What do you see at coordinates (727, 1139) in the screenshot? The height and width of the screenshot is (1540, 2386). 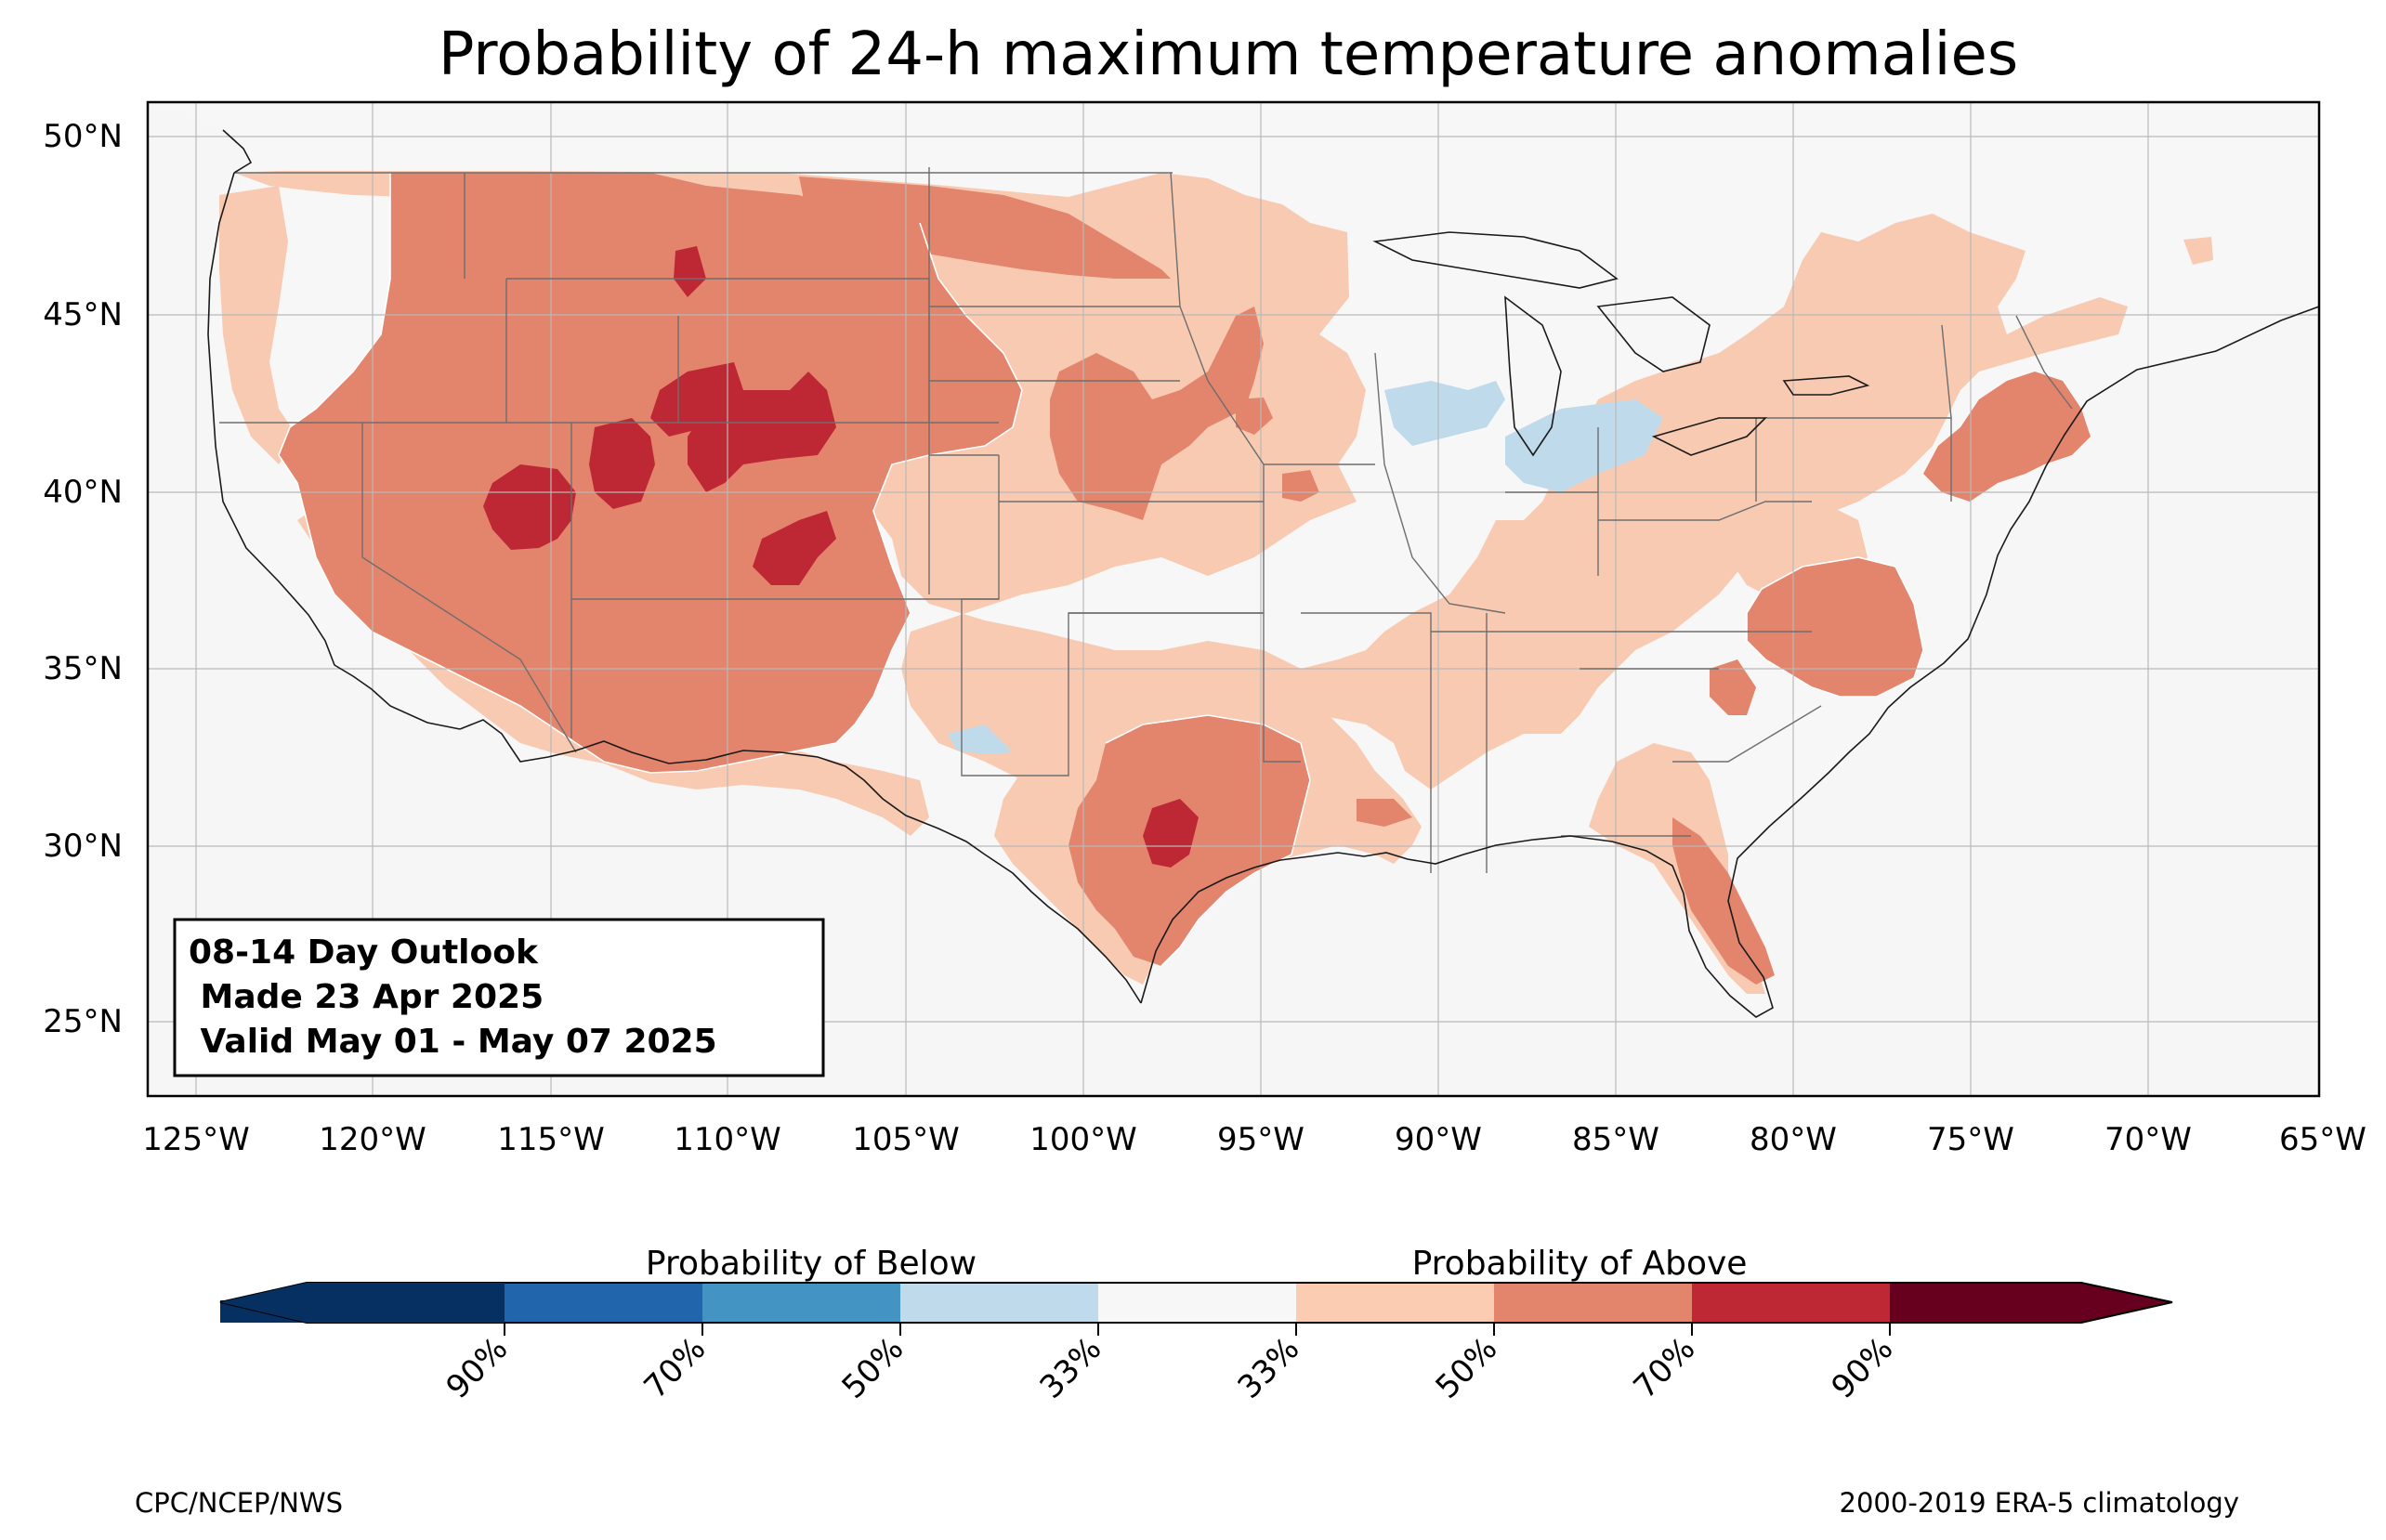 I see `lon-tick-label: 110°W` at bounding box center [727, 1139].